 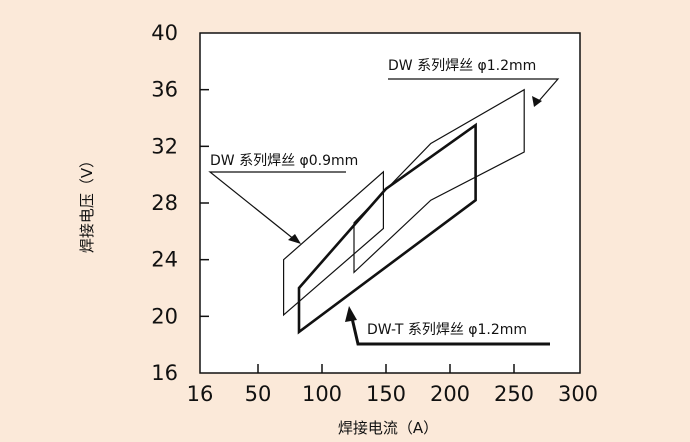 What do you see at coordinates (164, 373) in the screenshot?
I see `y-tick-label: 16` at bounding box center [164, 373].